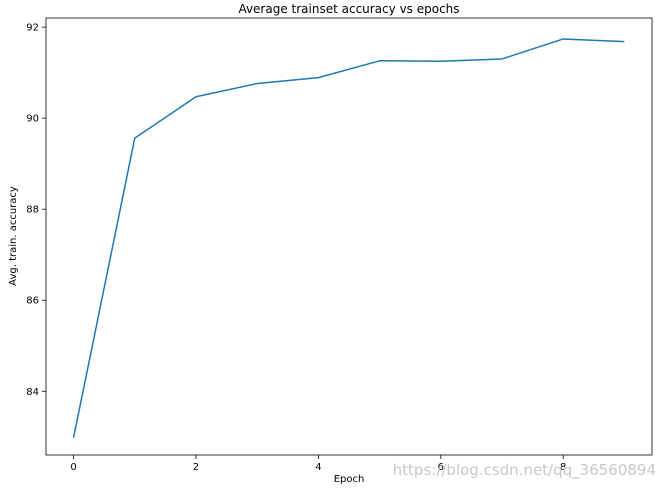 This screenshot has height=492, width=665. Describe the element at coordinates (563, 467) in the screenshot. I see `x-tick-label: 8` at that location.